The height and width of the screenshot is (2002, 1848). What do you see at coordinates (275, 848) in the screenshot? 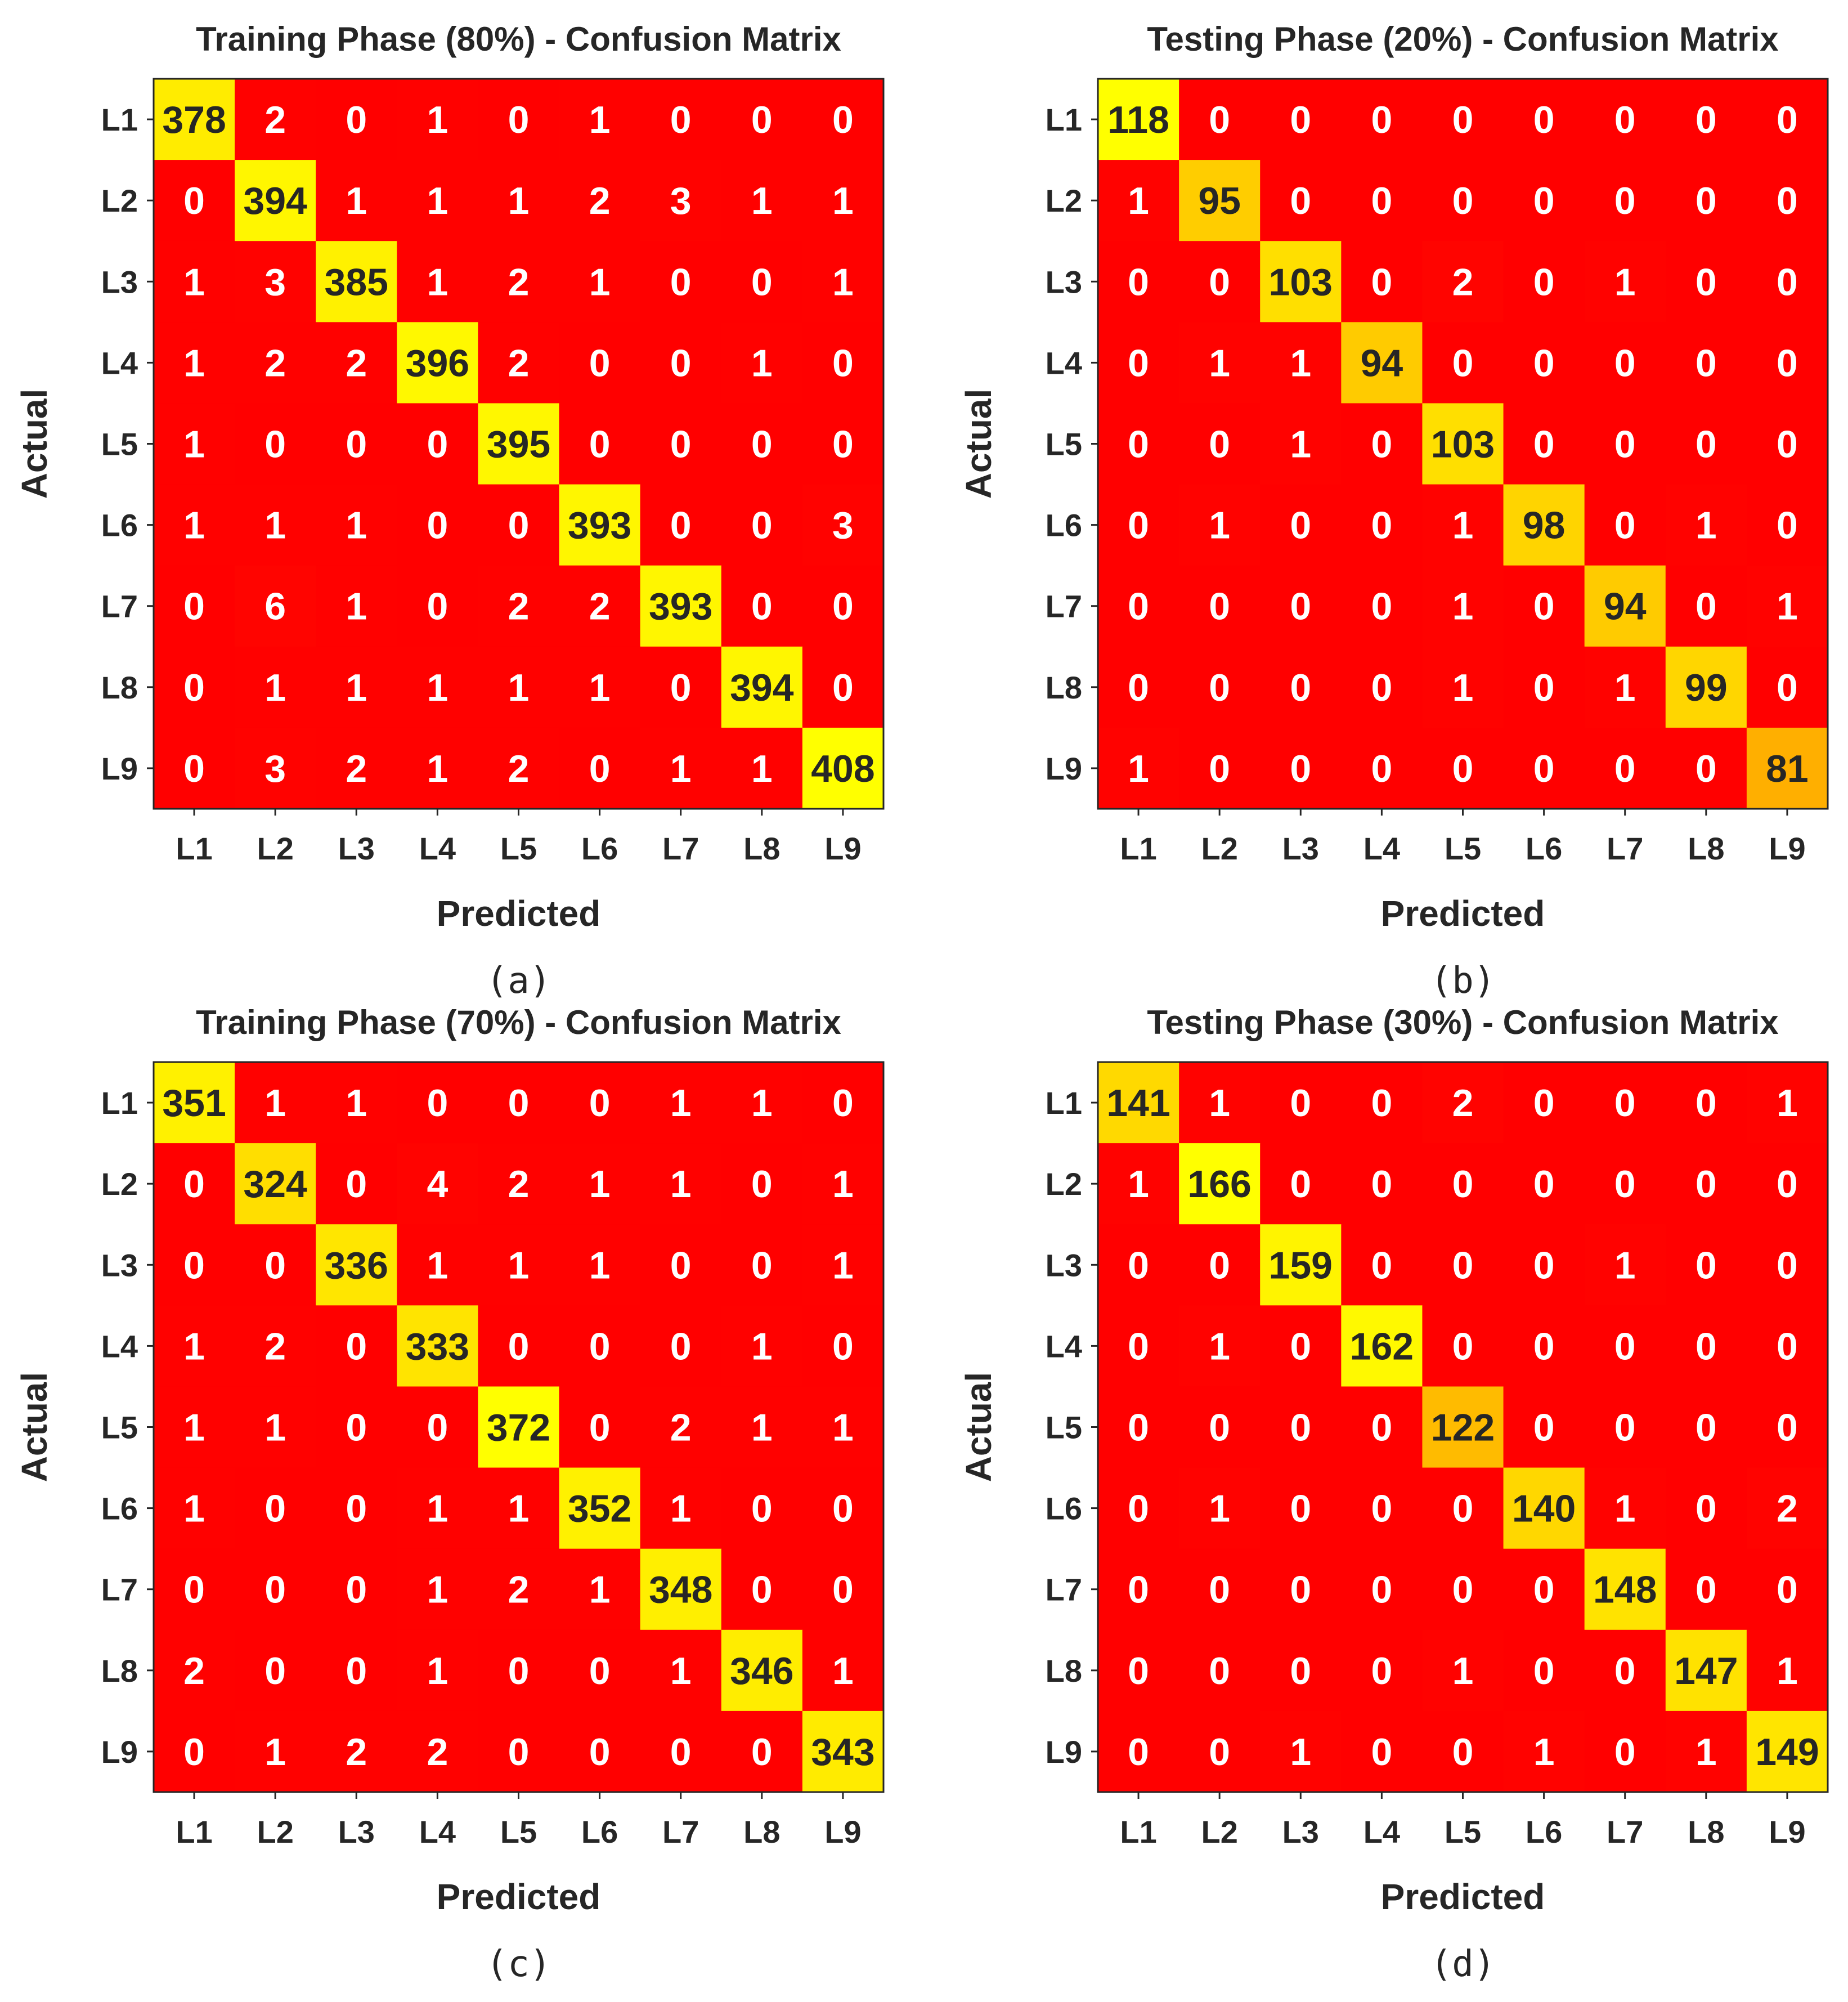
I see `x-tick-label: L2` at bounding box center [275, 848].